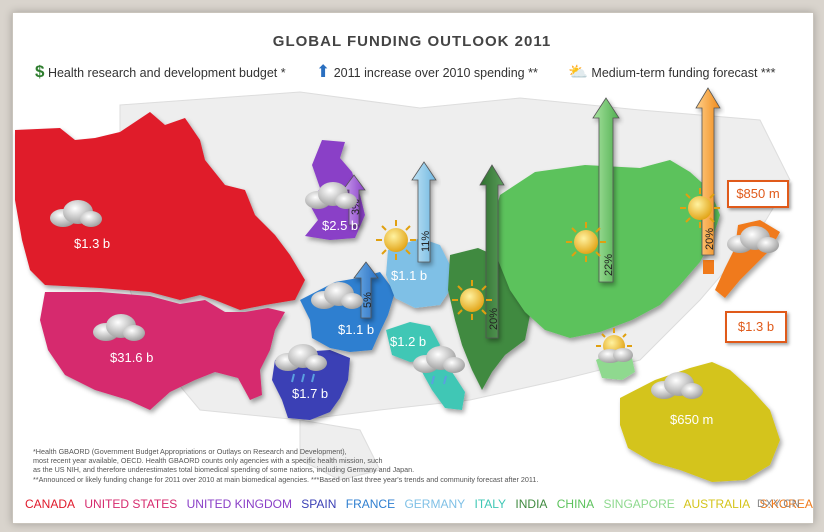  I want to click on country-name-united-kingdom: UNITED KINGDOM, so click(239, 504).